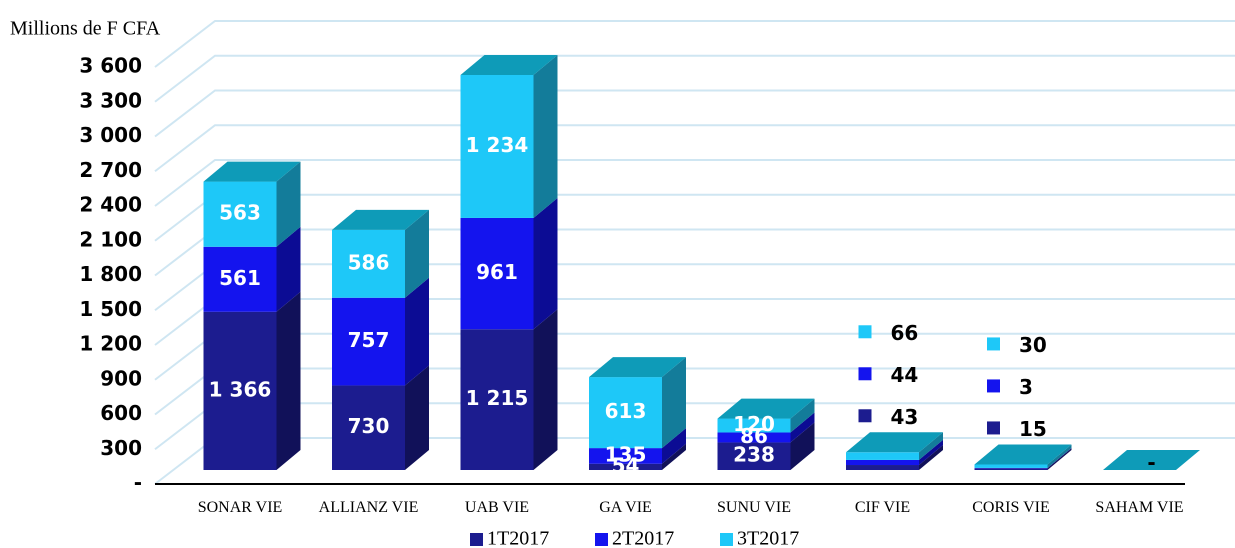 This screenshot has width=1235, height=548. What do you see at coordinates (1026, 387) in the screenshot?
I see `data-label: 3` at bounding box center [1026, 387].